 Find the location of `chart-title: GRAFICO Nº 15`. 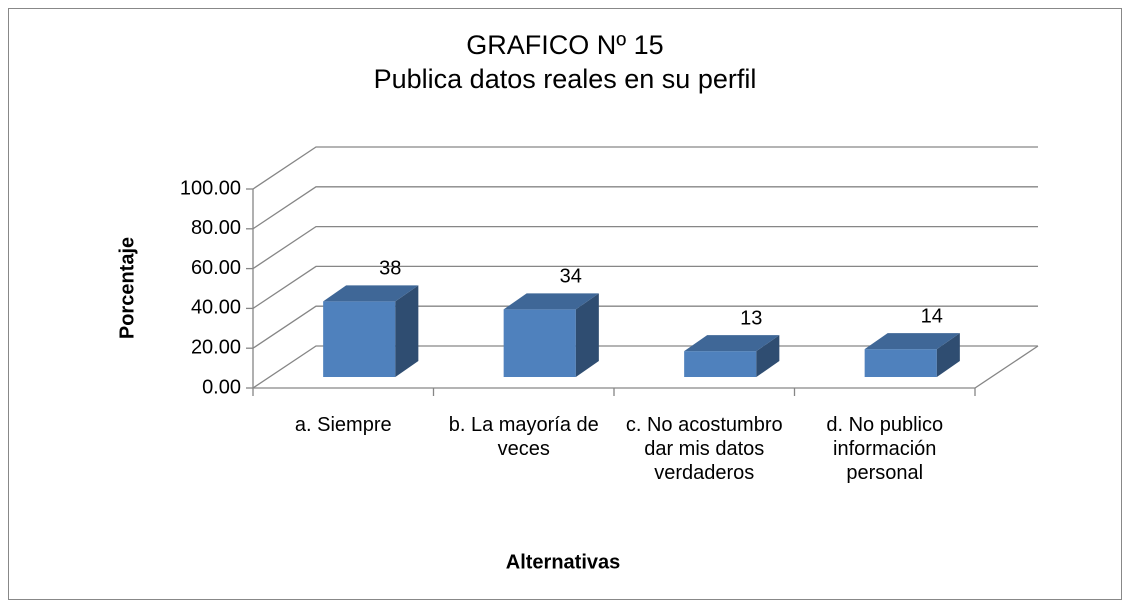

chart-title: GRAFICO Nº 15 is located at coordinates (565, 45).